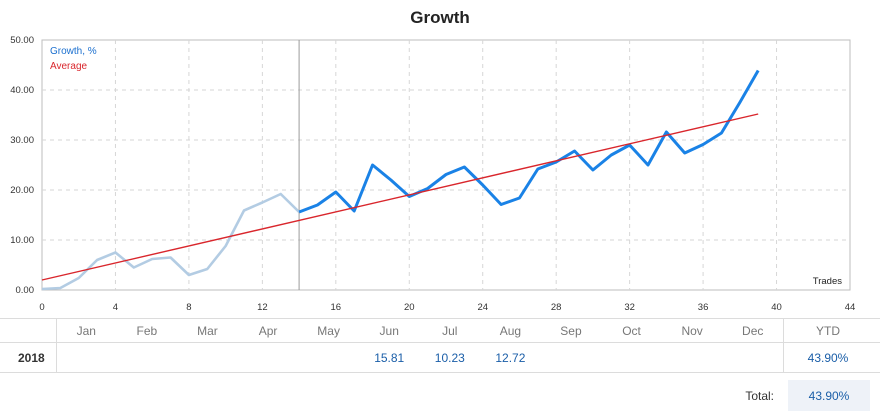  I want to click on month-header: Oct, so click(631, 331).